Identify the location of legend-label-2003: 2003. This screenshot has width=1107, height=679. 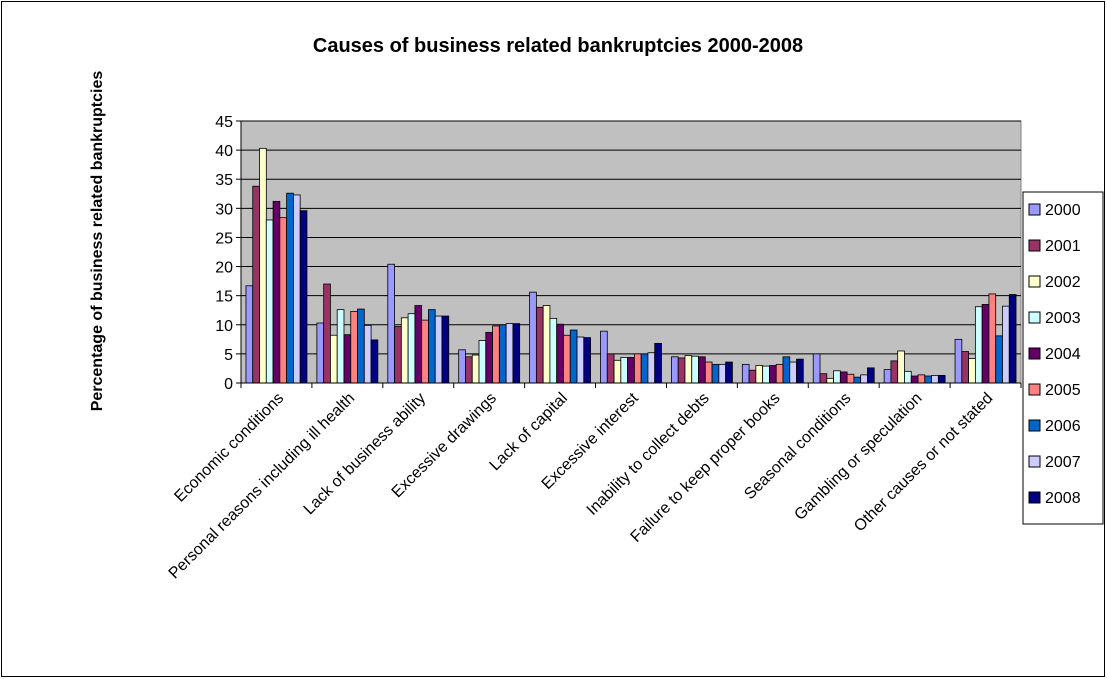
(1063, 318).